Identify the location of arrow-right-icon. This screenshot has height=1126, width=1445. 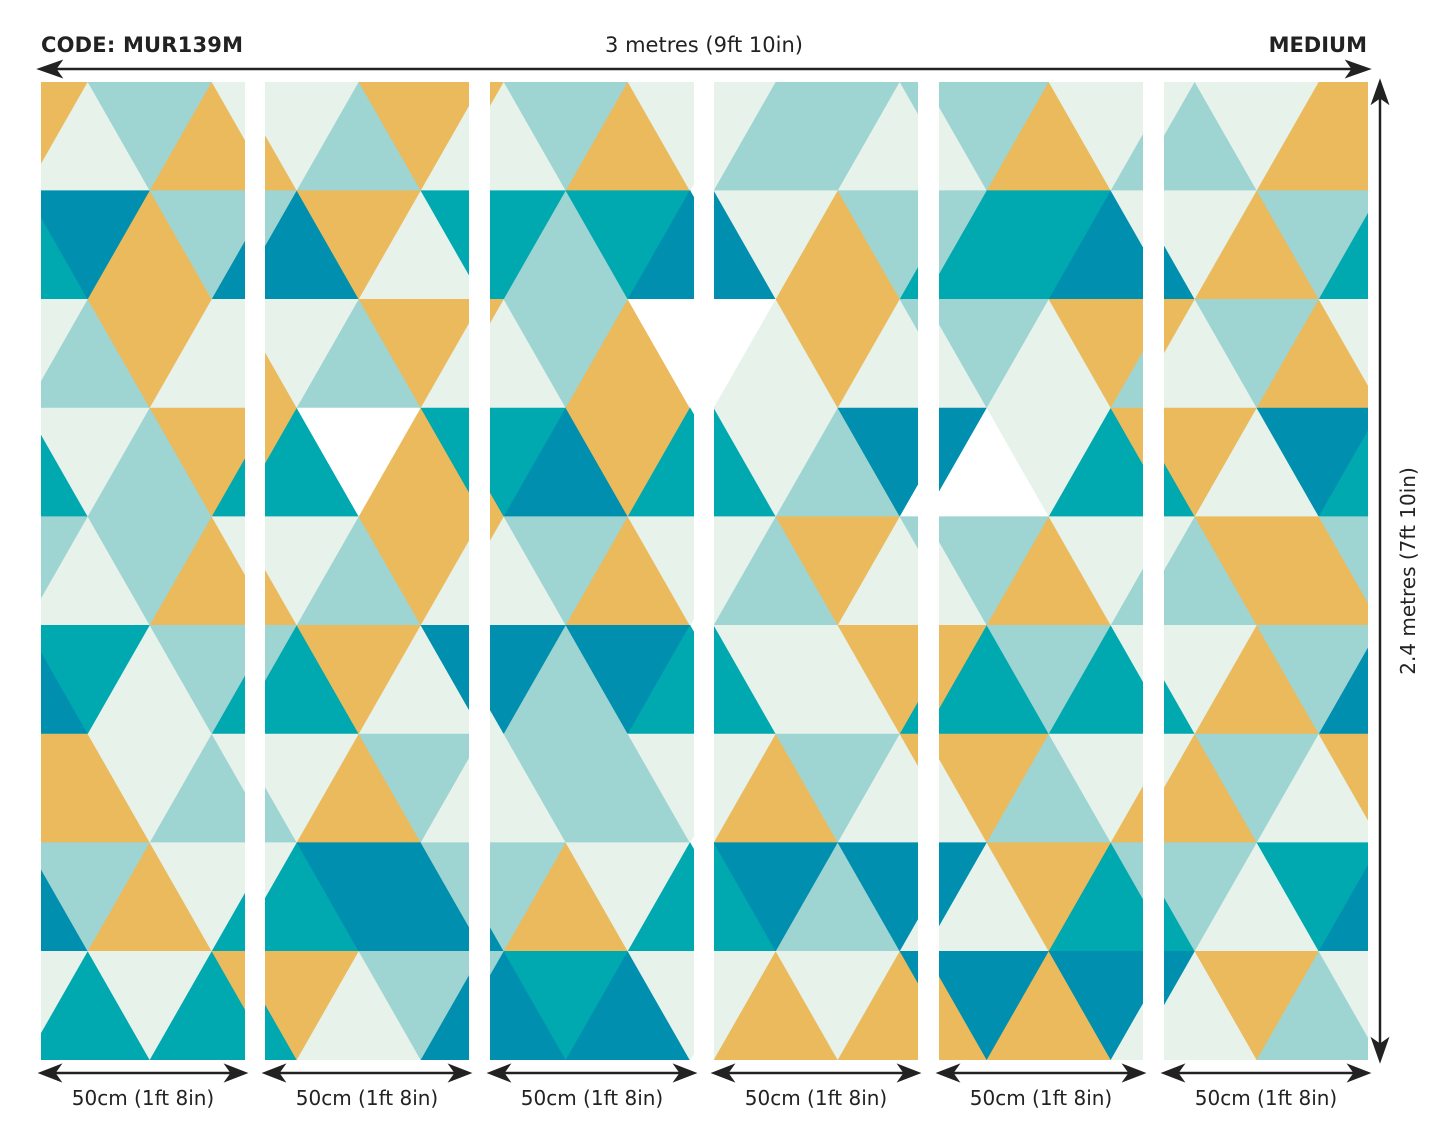
(1358, 69).